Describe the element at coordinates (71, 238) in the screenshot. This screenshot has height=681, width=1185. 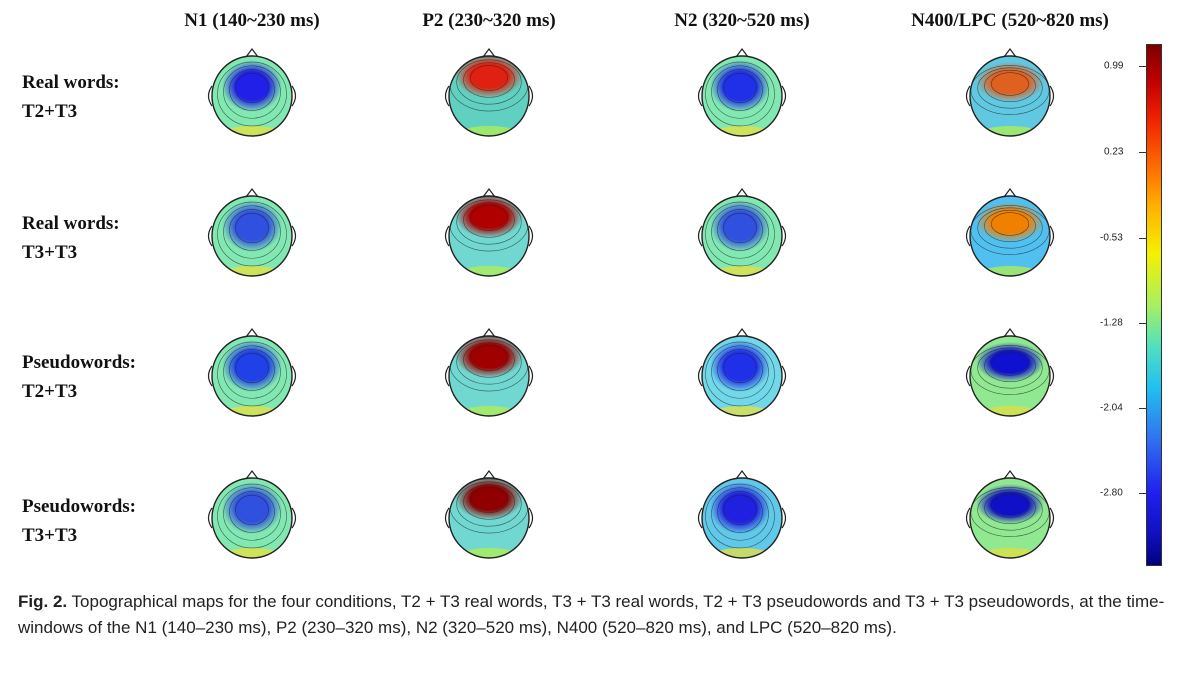
I see `row-label-2: Real words: T3+T3` at that location.